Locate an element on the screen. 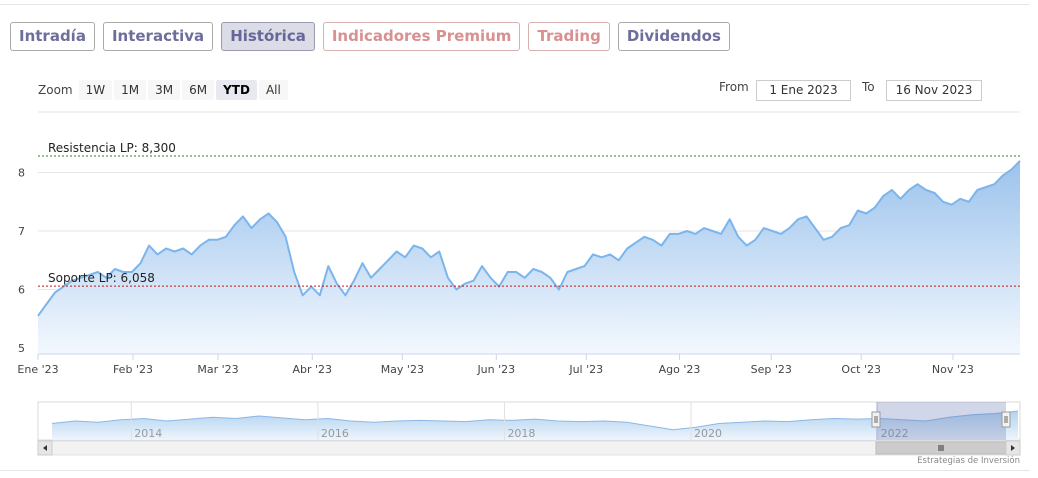 The width and height of the screenshot is (1038, 478). support-label: Soporte LP: 6,058 is located at coordinates (101, 278).